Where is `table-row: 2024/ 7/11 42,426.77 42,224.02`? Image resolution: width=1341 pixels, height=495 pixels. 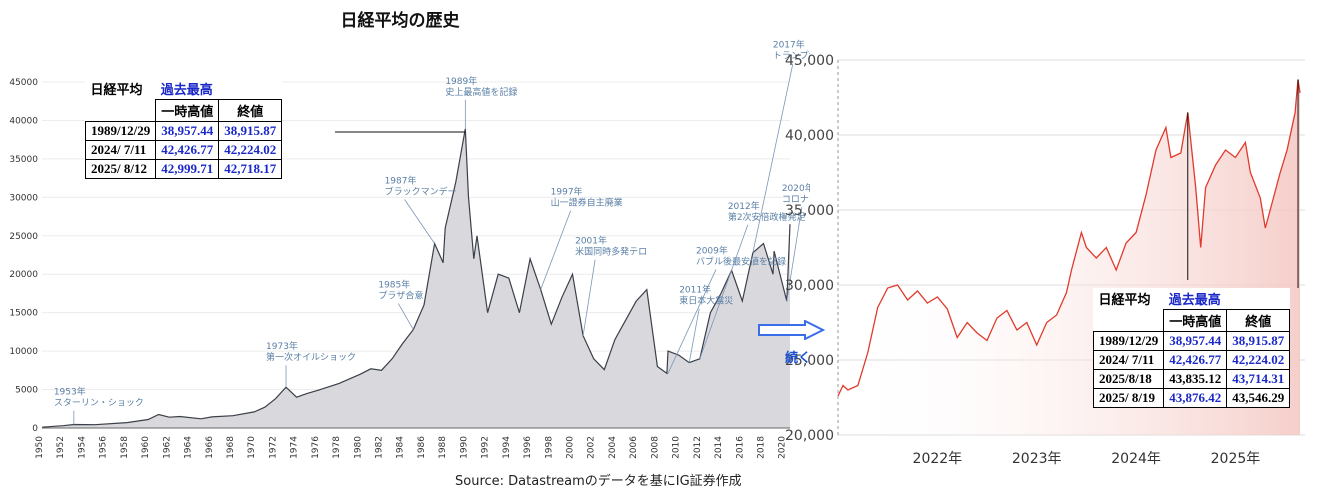
table-row: 2024/ 7/11 42,426.77 42,224.02 is located at coordinates (1191, 360).